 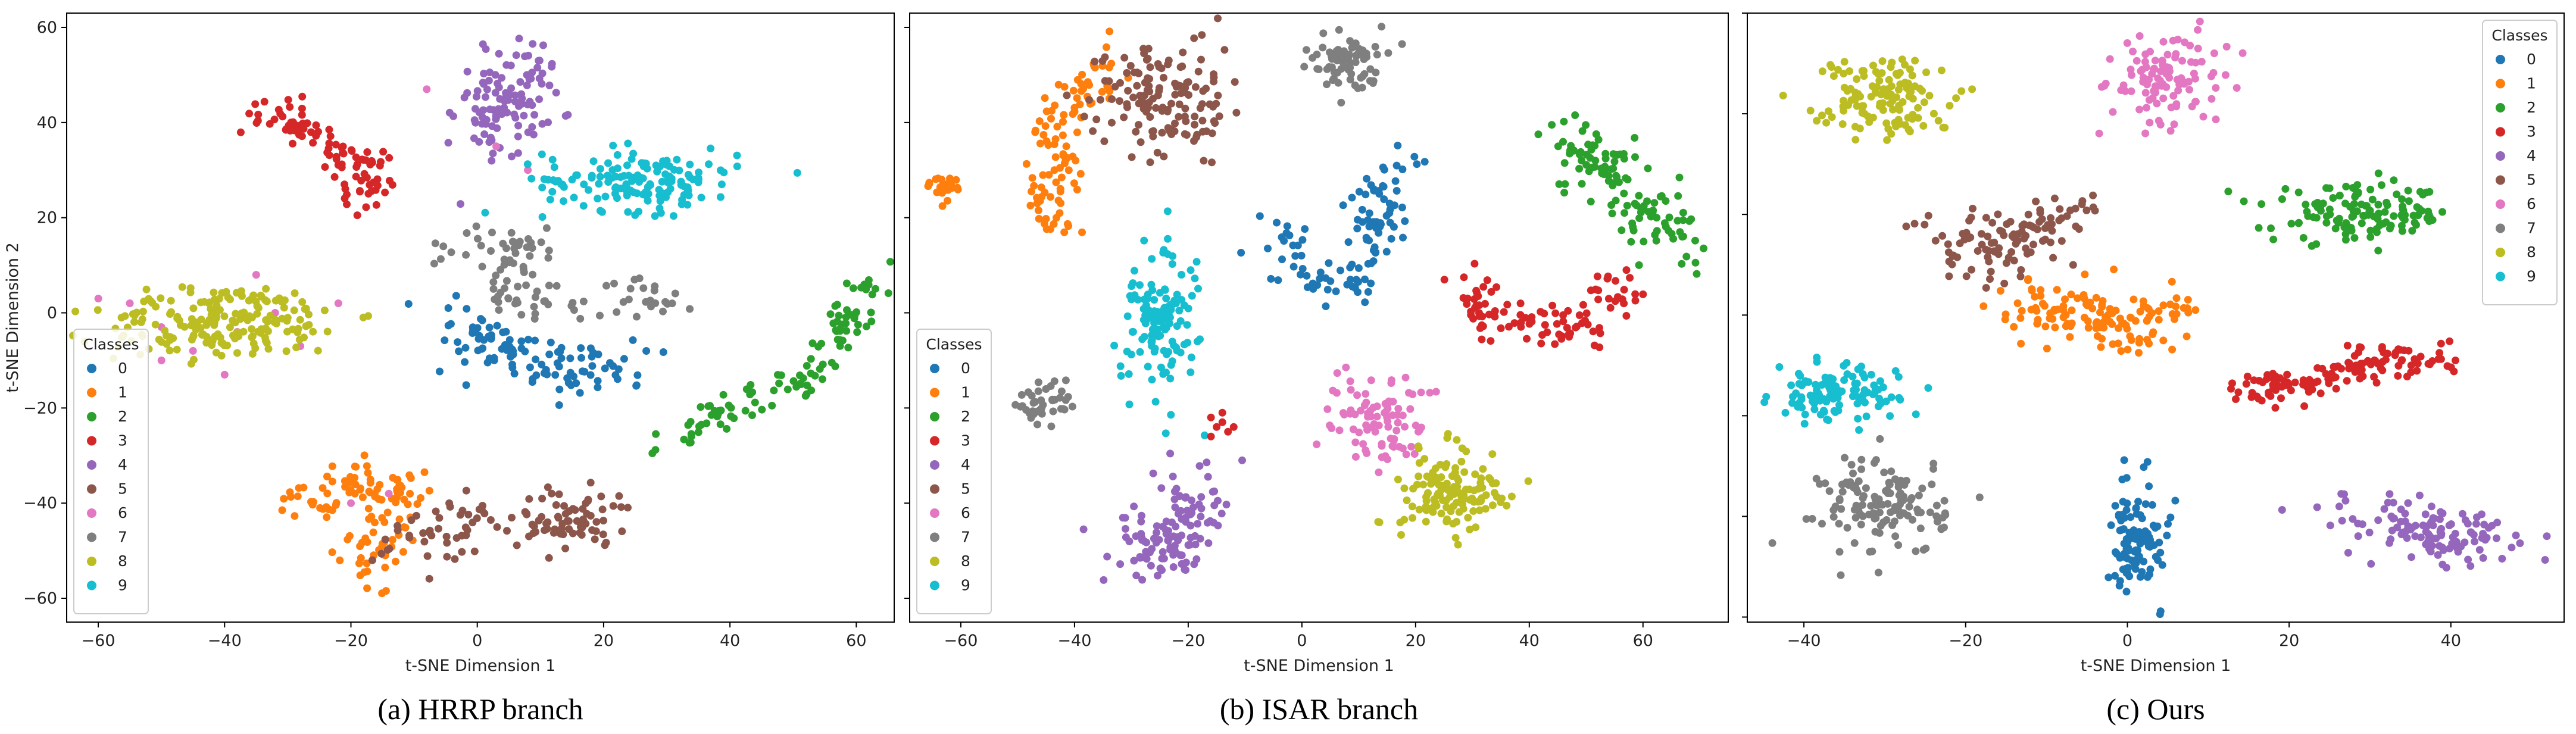 What do you see at coordinates (47, 123) in the screenshot?
I see `y-tick-label: 40` at bounding box center [47, 123].